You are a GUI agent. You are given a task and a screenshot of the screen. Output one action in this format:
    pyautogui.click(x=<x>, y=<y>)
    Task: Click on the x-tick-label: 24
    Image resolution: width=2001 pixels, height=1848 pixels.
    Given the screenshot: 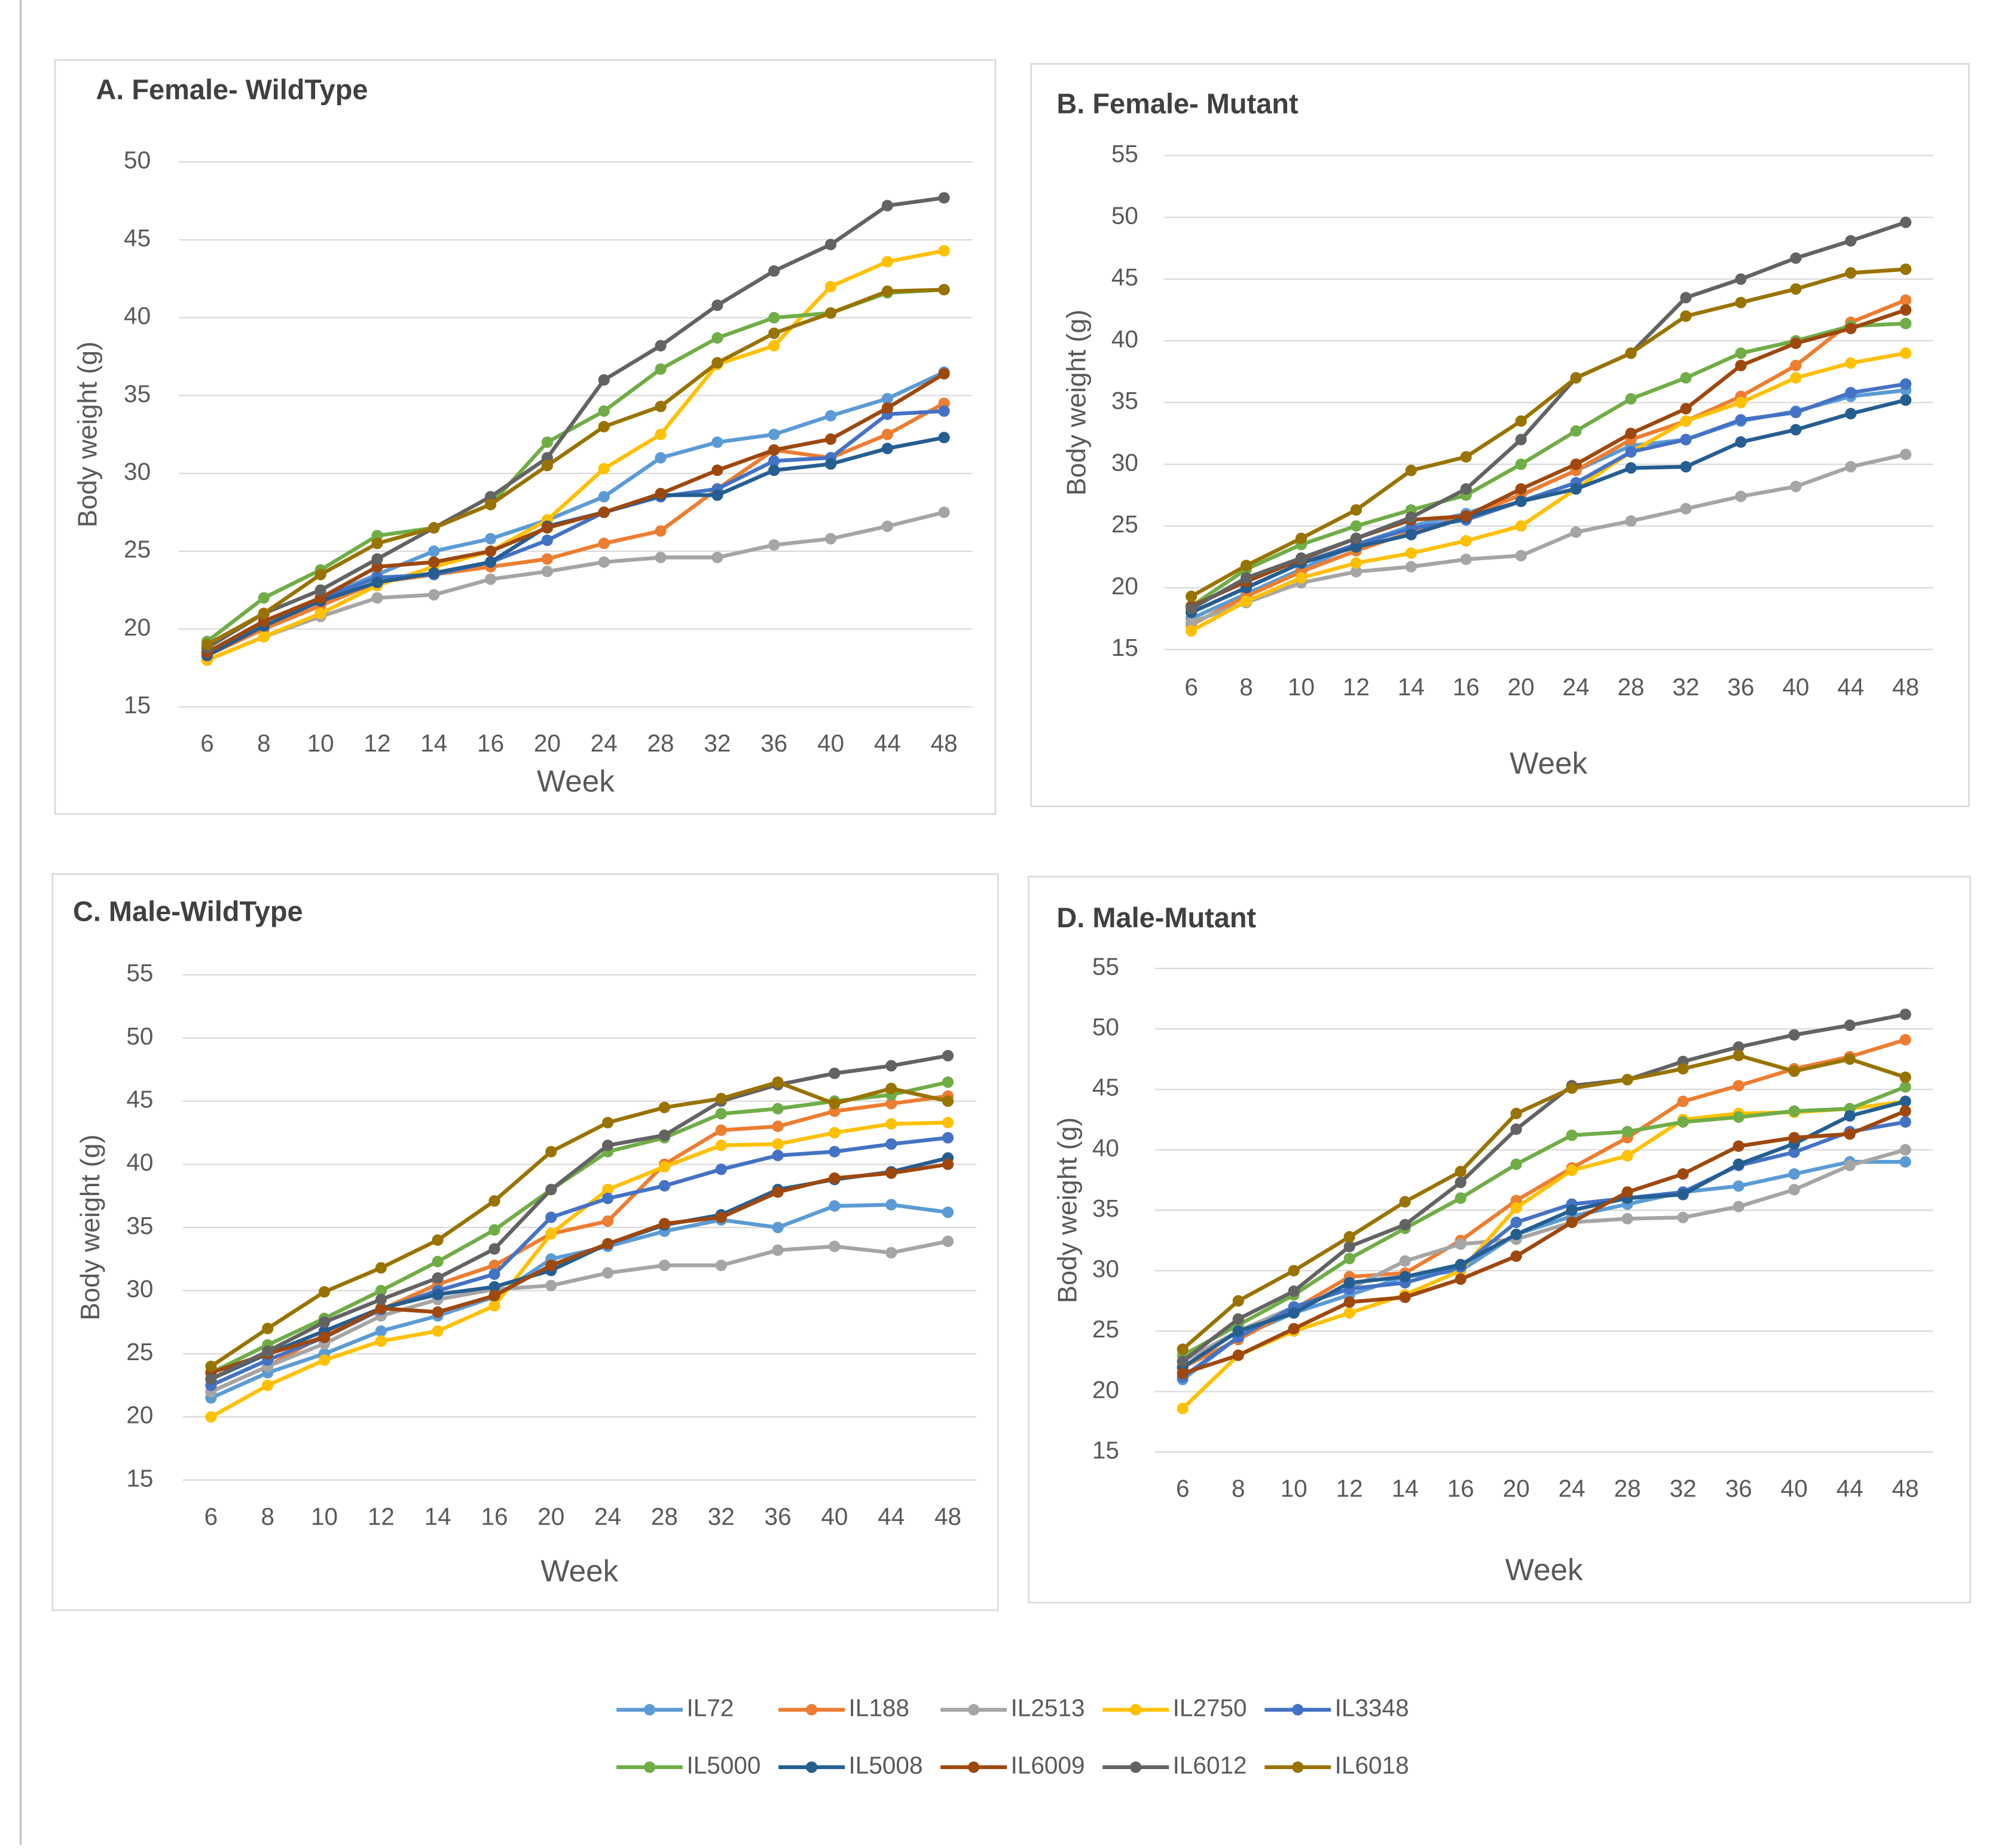 What is the action you would take?
    pyautogui.click(x=607, y=1516)
    